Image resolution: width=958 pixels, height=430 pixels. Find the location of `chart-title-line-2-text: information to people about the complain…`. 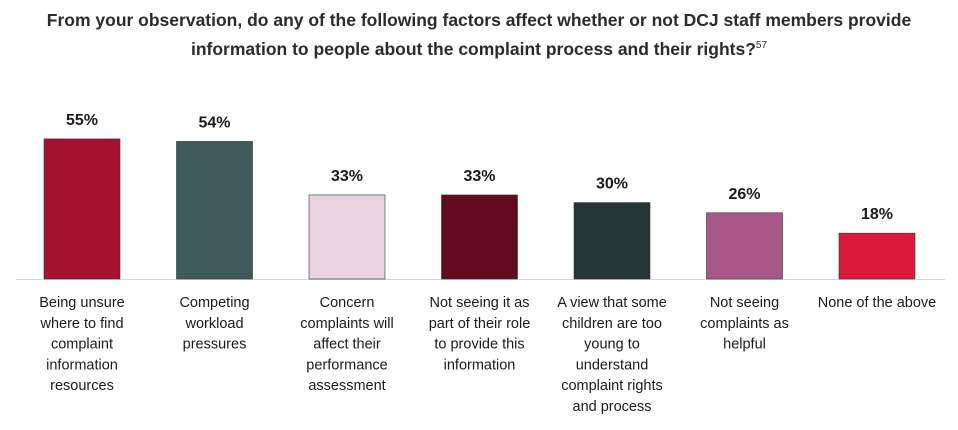

chart-title-line-2-text: information to people about the complain… is located at coordinates (473, 48).